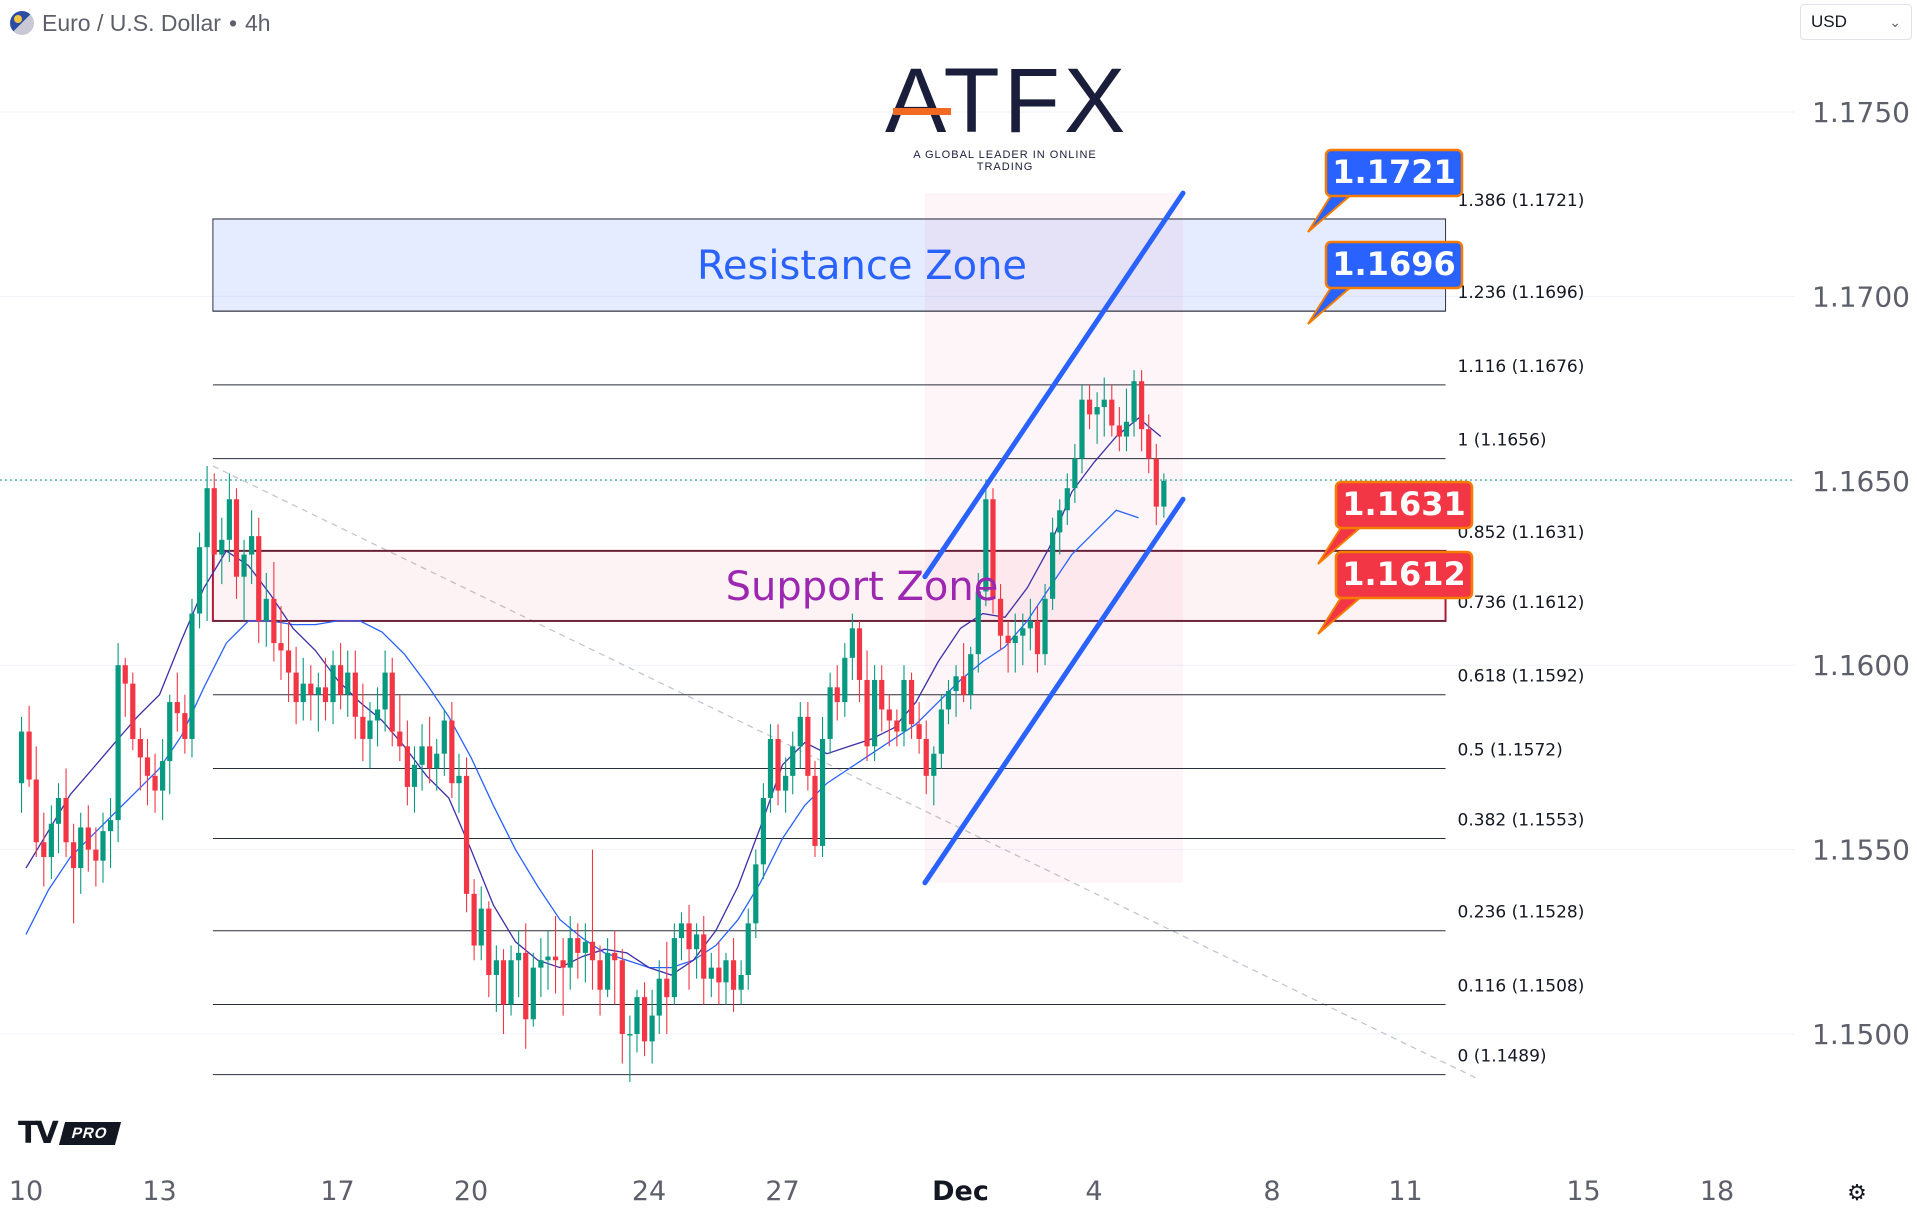 The image size is (1917, 1221). I want to click on support-zone, so click(829, 585).